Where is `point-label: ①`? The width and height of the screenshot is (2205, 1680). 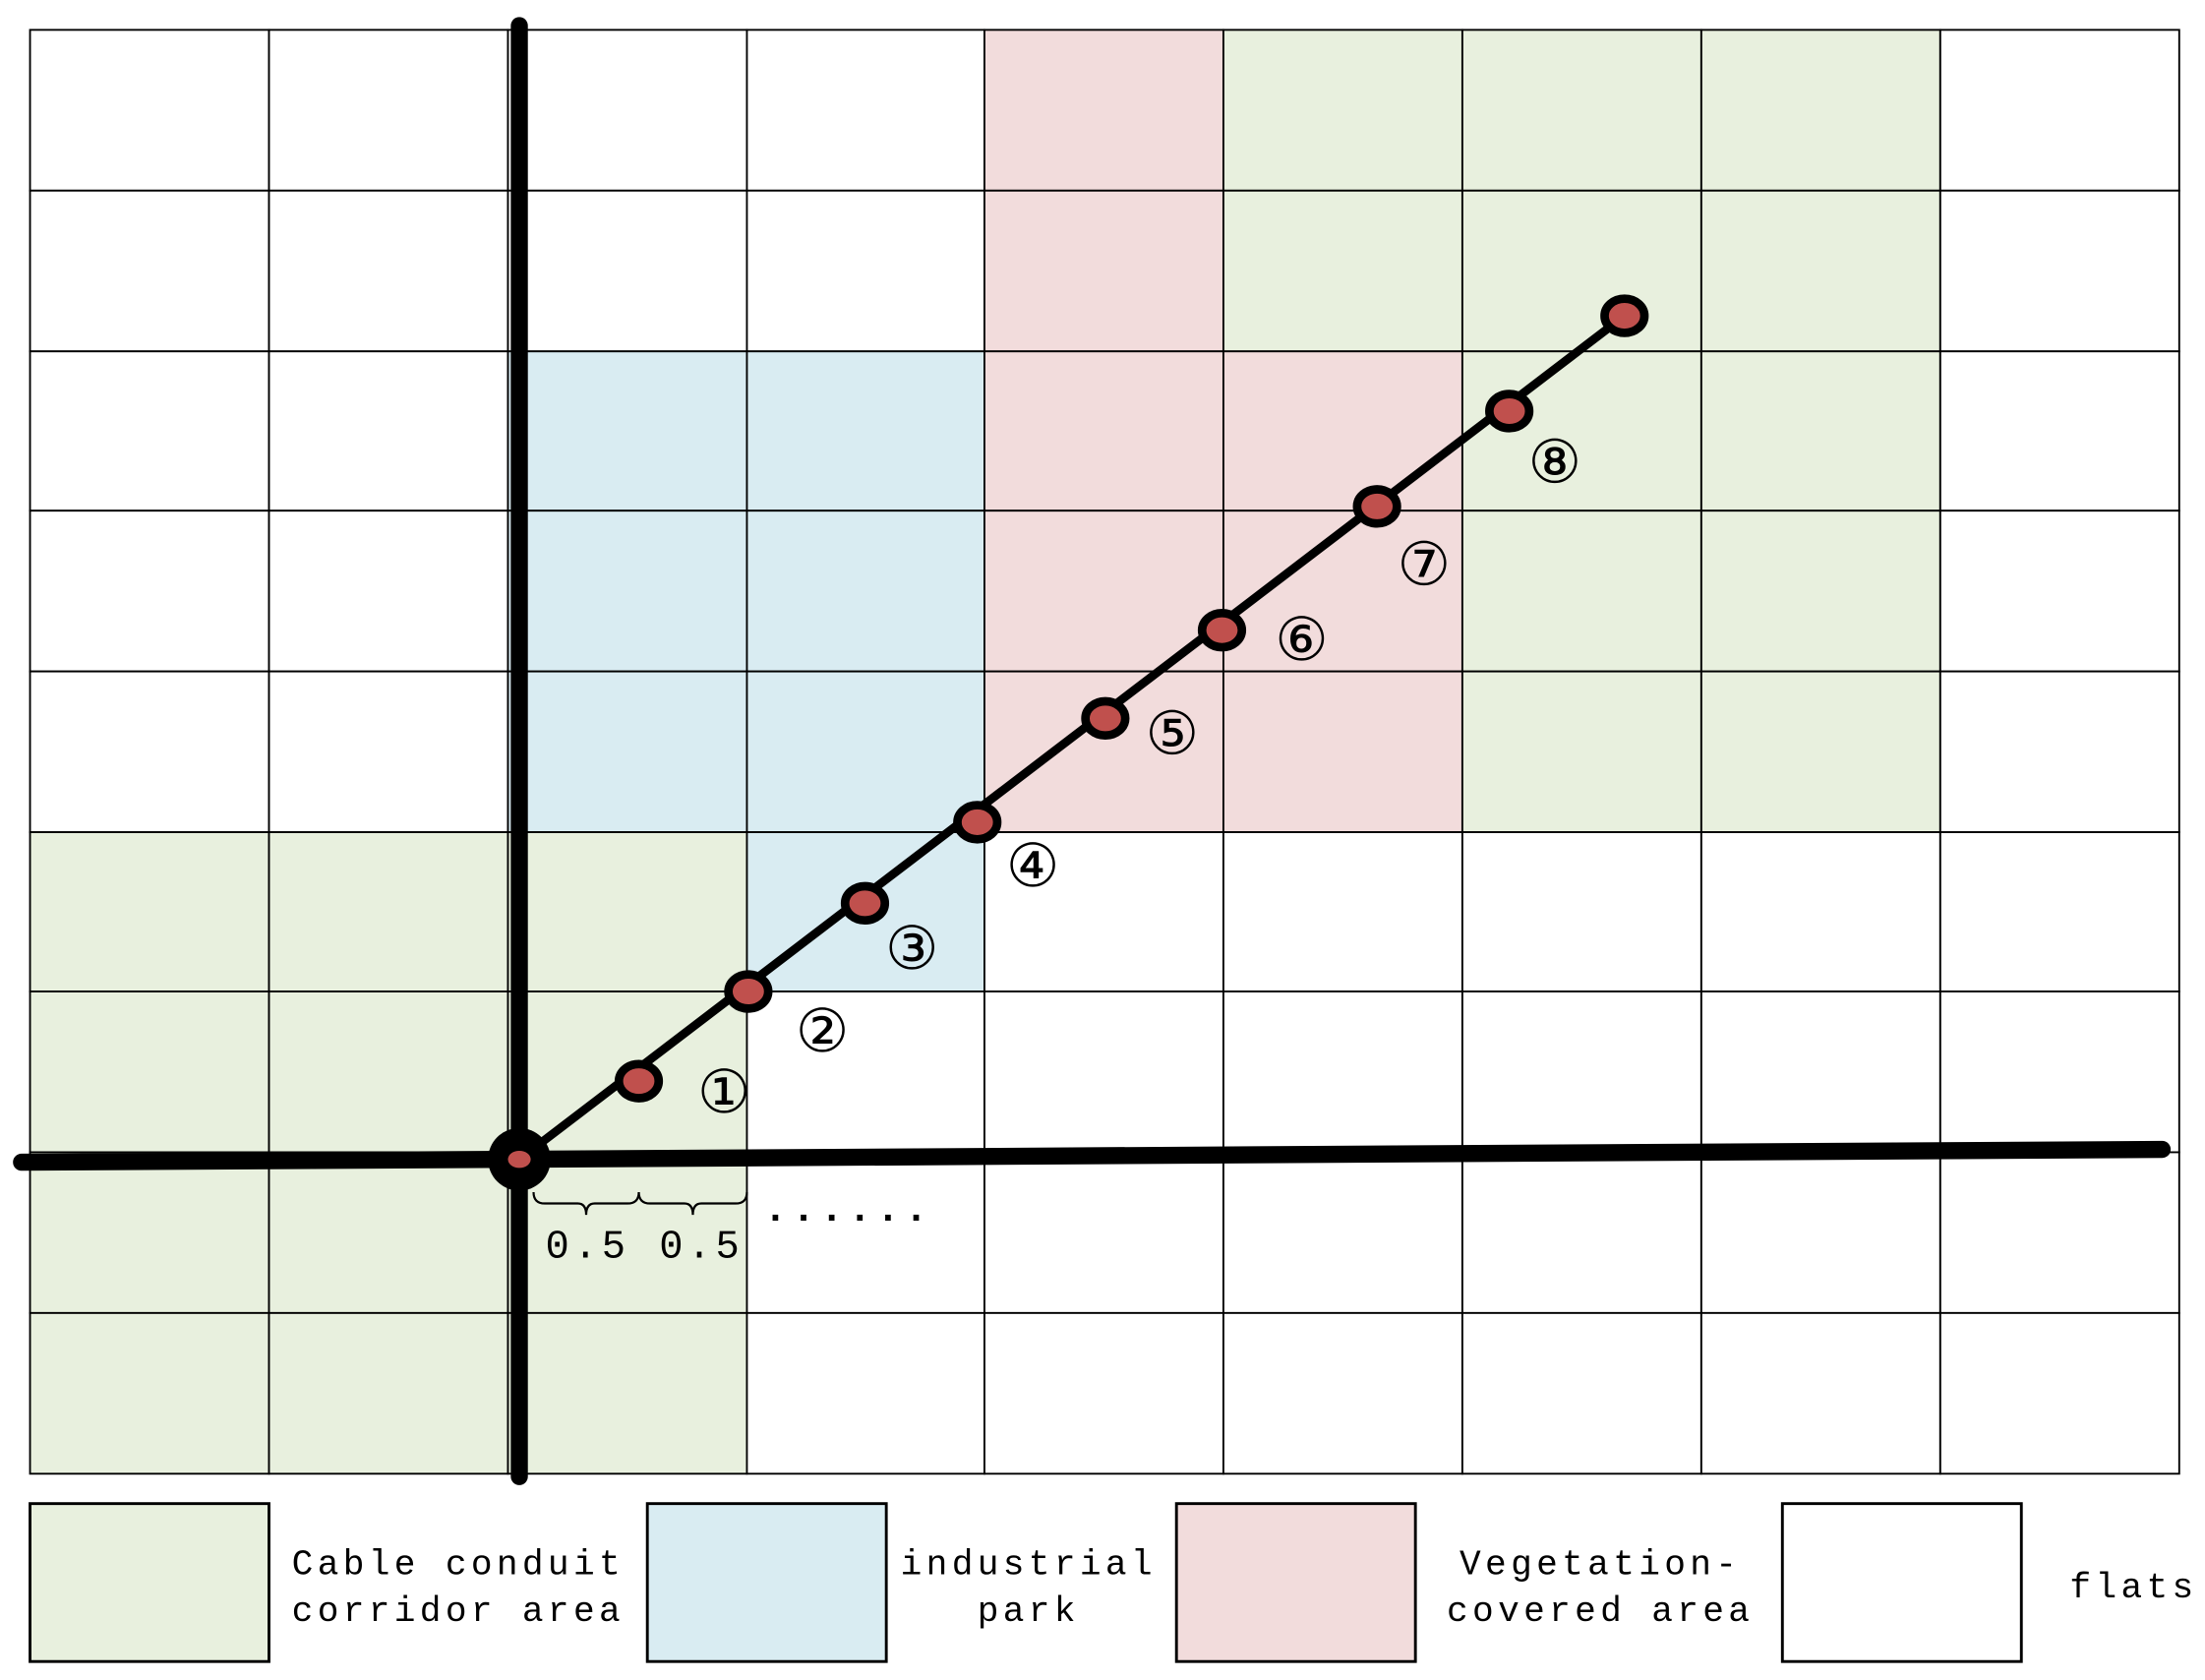
point-label: ① is located at coordinates (723, 1092).